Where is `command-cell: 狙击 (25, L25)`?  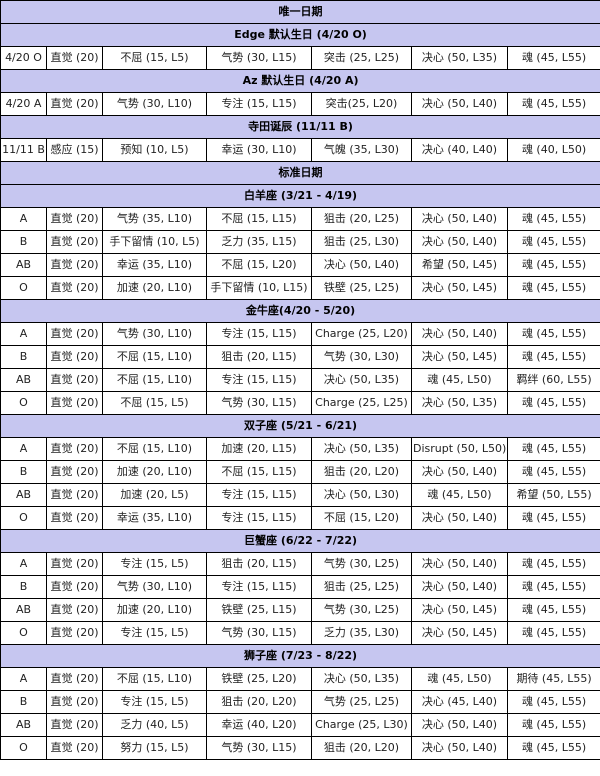
command-cell: 狙击 (25, L25) is located at coordinates (361, 587).